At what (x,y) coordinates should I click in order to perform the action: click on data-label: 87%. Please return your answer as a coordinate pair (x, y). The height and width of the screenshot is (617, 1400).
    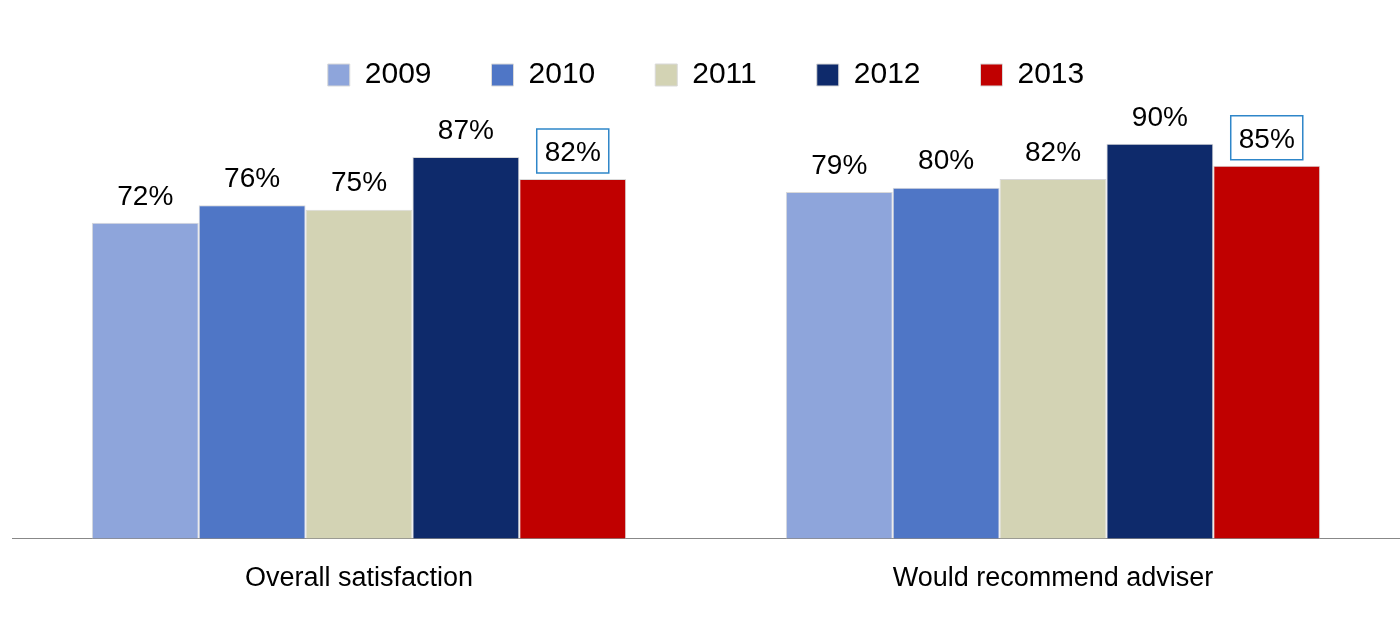
    Looking at the image, I should click on (465, 129).